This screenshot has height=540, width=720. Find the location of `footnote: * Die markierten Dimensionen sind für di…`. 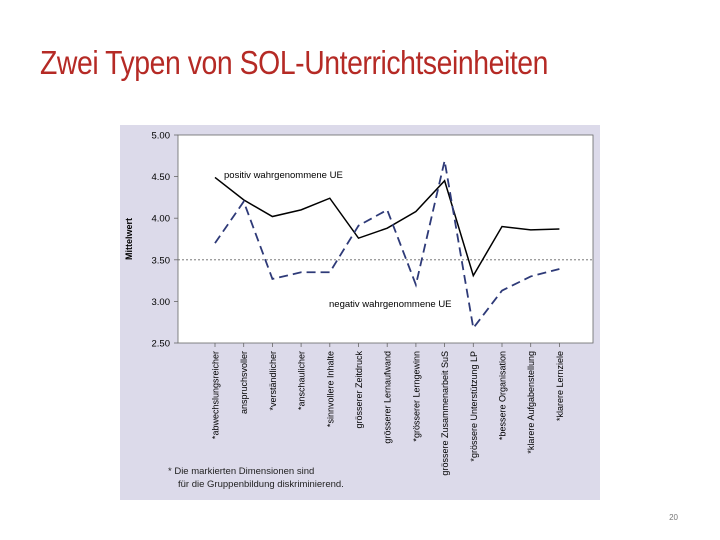

footnote: * Die markierten Dimensionen sind für di… is located at coordinates (256, 478).